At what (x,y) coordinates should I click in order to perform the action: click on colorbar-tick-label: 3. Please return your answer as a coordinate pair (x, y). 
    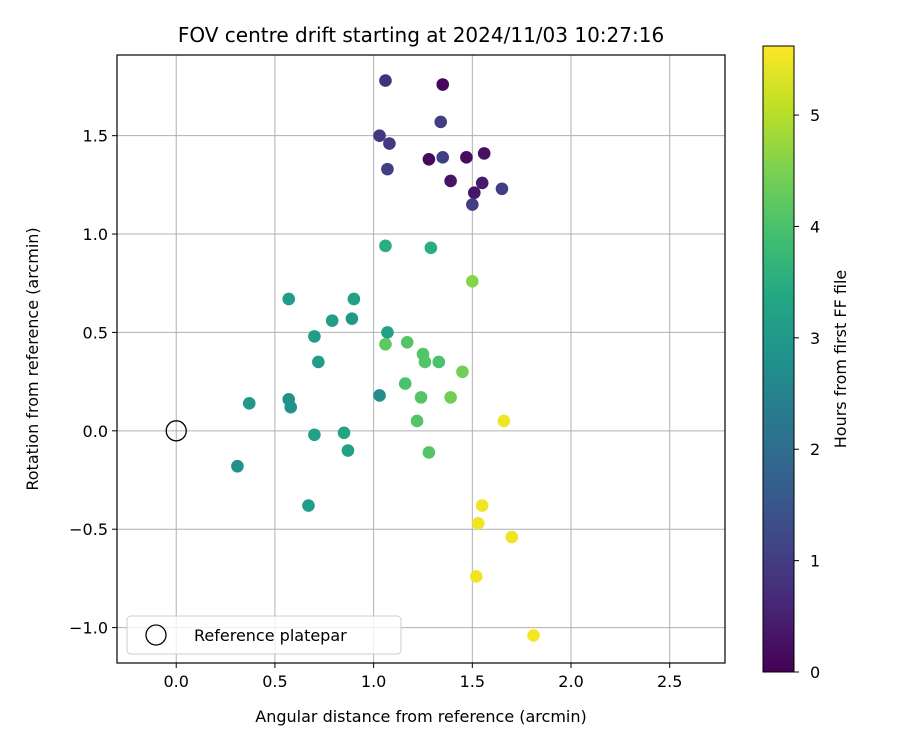
    Looking at the image, I should click on (815, 338).